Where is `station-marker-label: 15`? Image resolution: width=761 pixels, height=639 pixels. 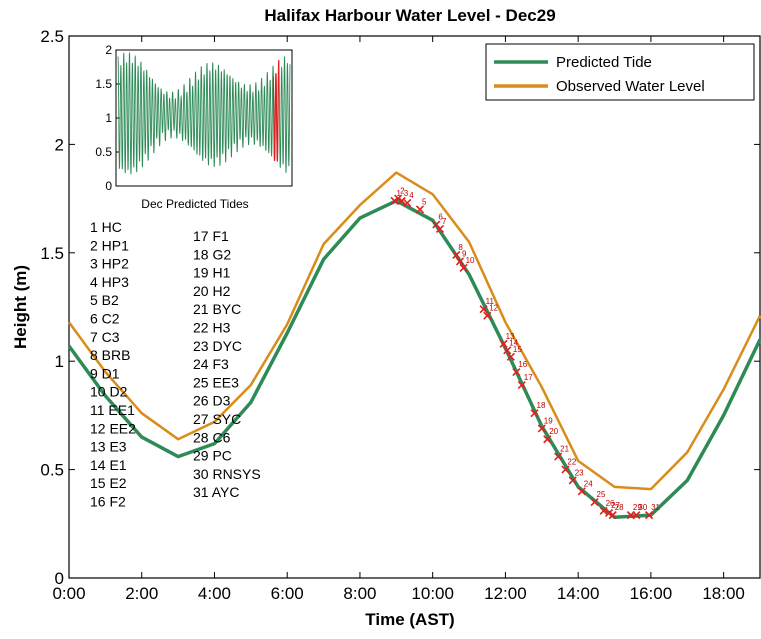 station-marker-label: 15 is located at coordinates (517, 349).